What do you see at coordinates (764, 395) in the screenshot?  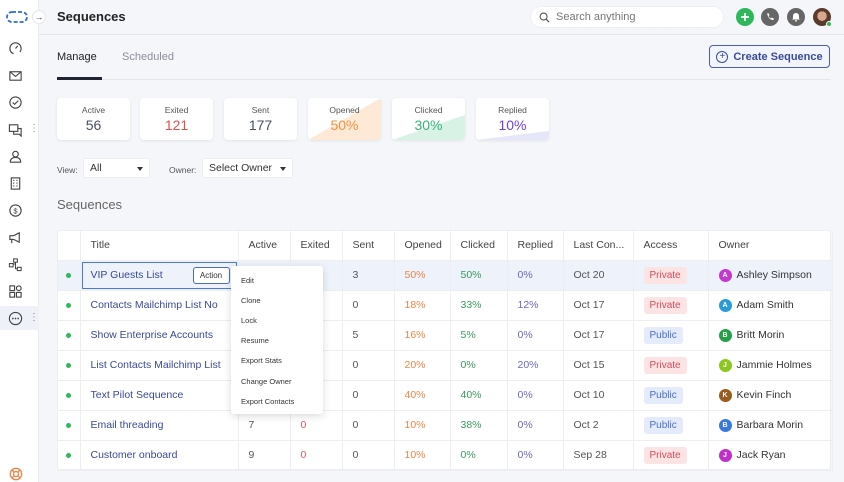 I see `owner-name: Kevin Finch` at bounding box center [764, 395].